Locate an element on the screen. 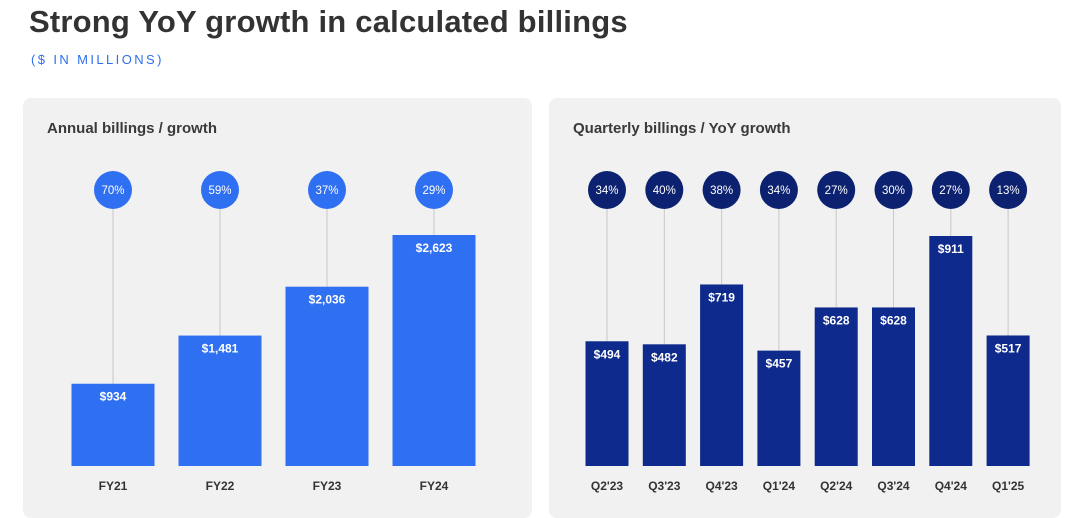 Image resolution: width=1080 pixels, height=518 pixels. growth-label: 37% is located at coordinates (326, 191).